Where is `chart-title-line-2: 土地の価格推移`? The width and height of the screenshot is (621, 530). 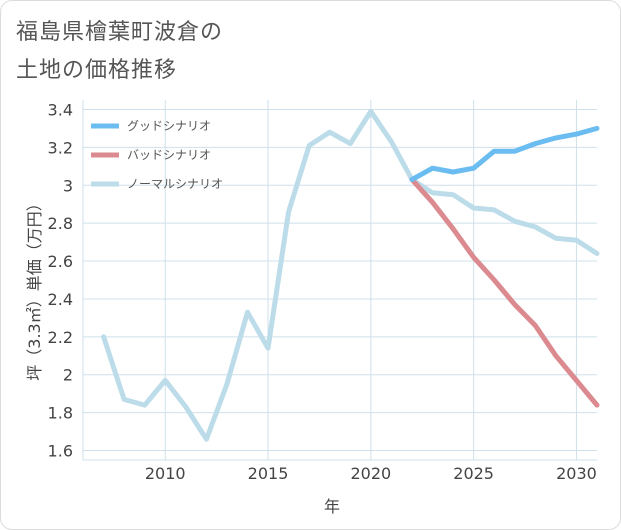 chart-title-line-2: 土地の価格推移 is located at coordinates (97, 70).